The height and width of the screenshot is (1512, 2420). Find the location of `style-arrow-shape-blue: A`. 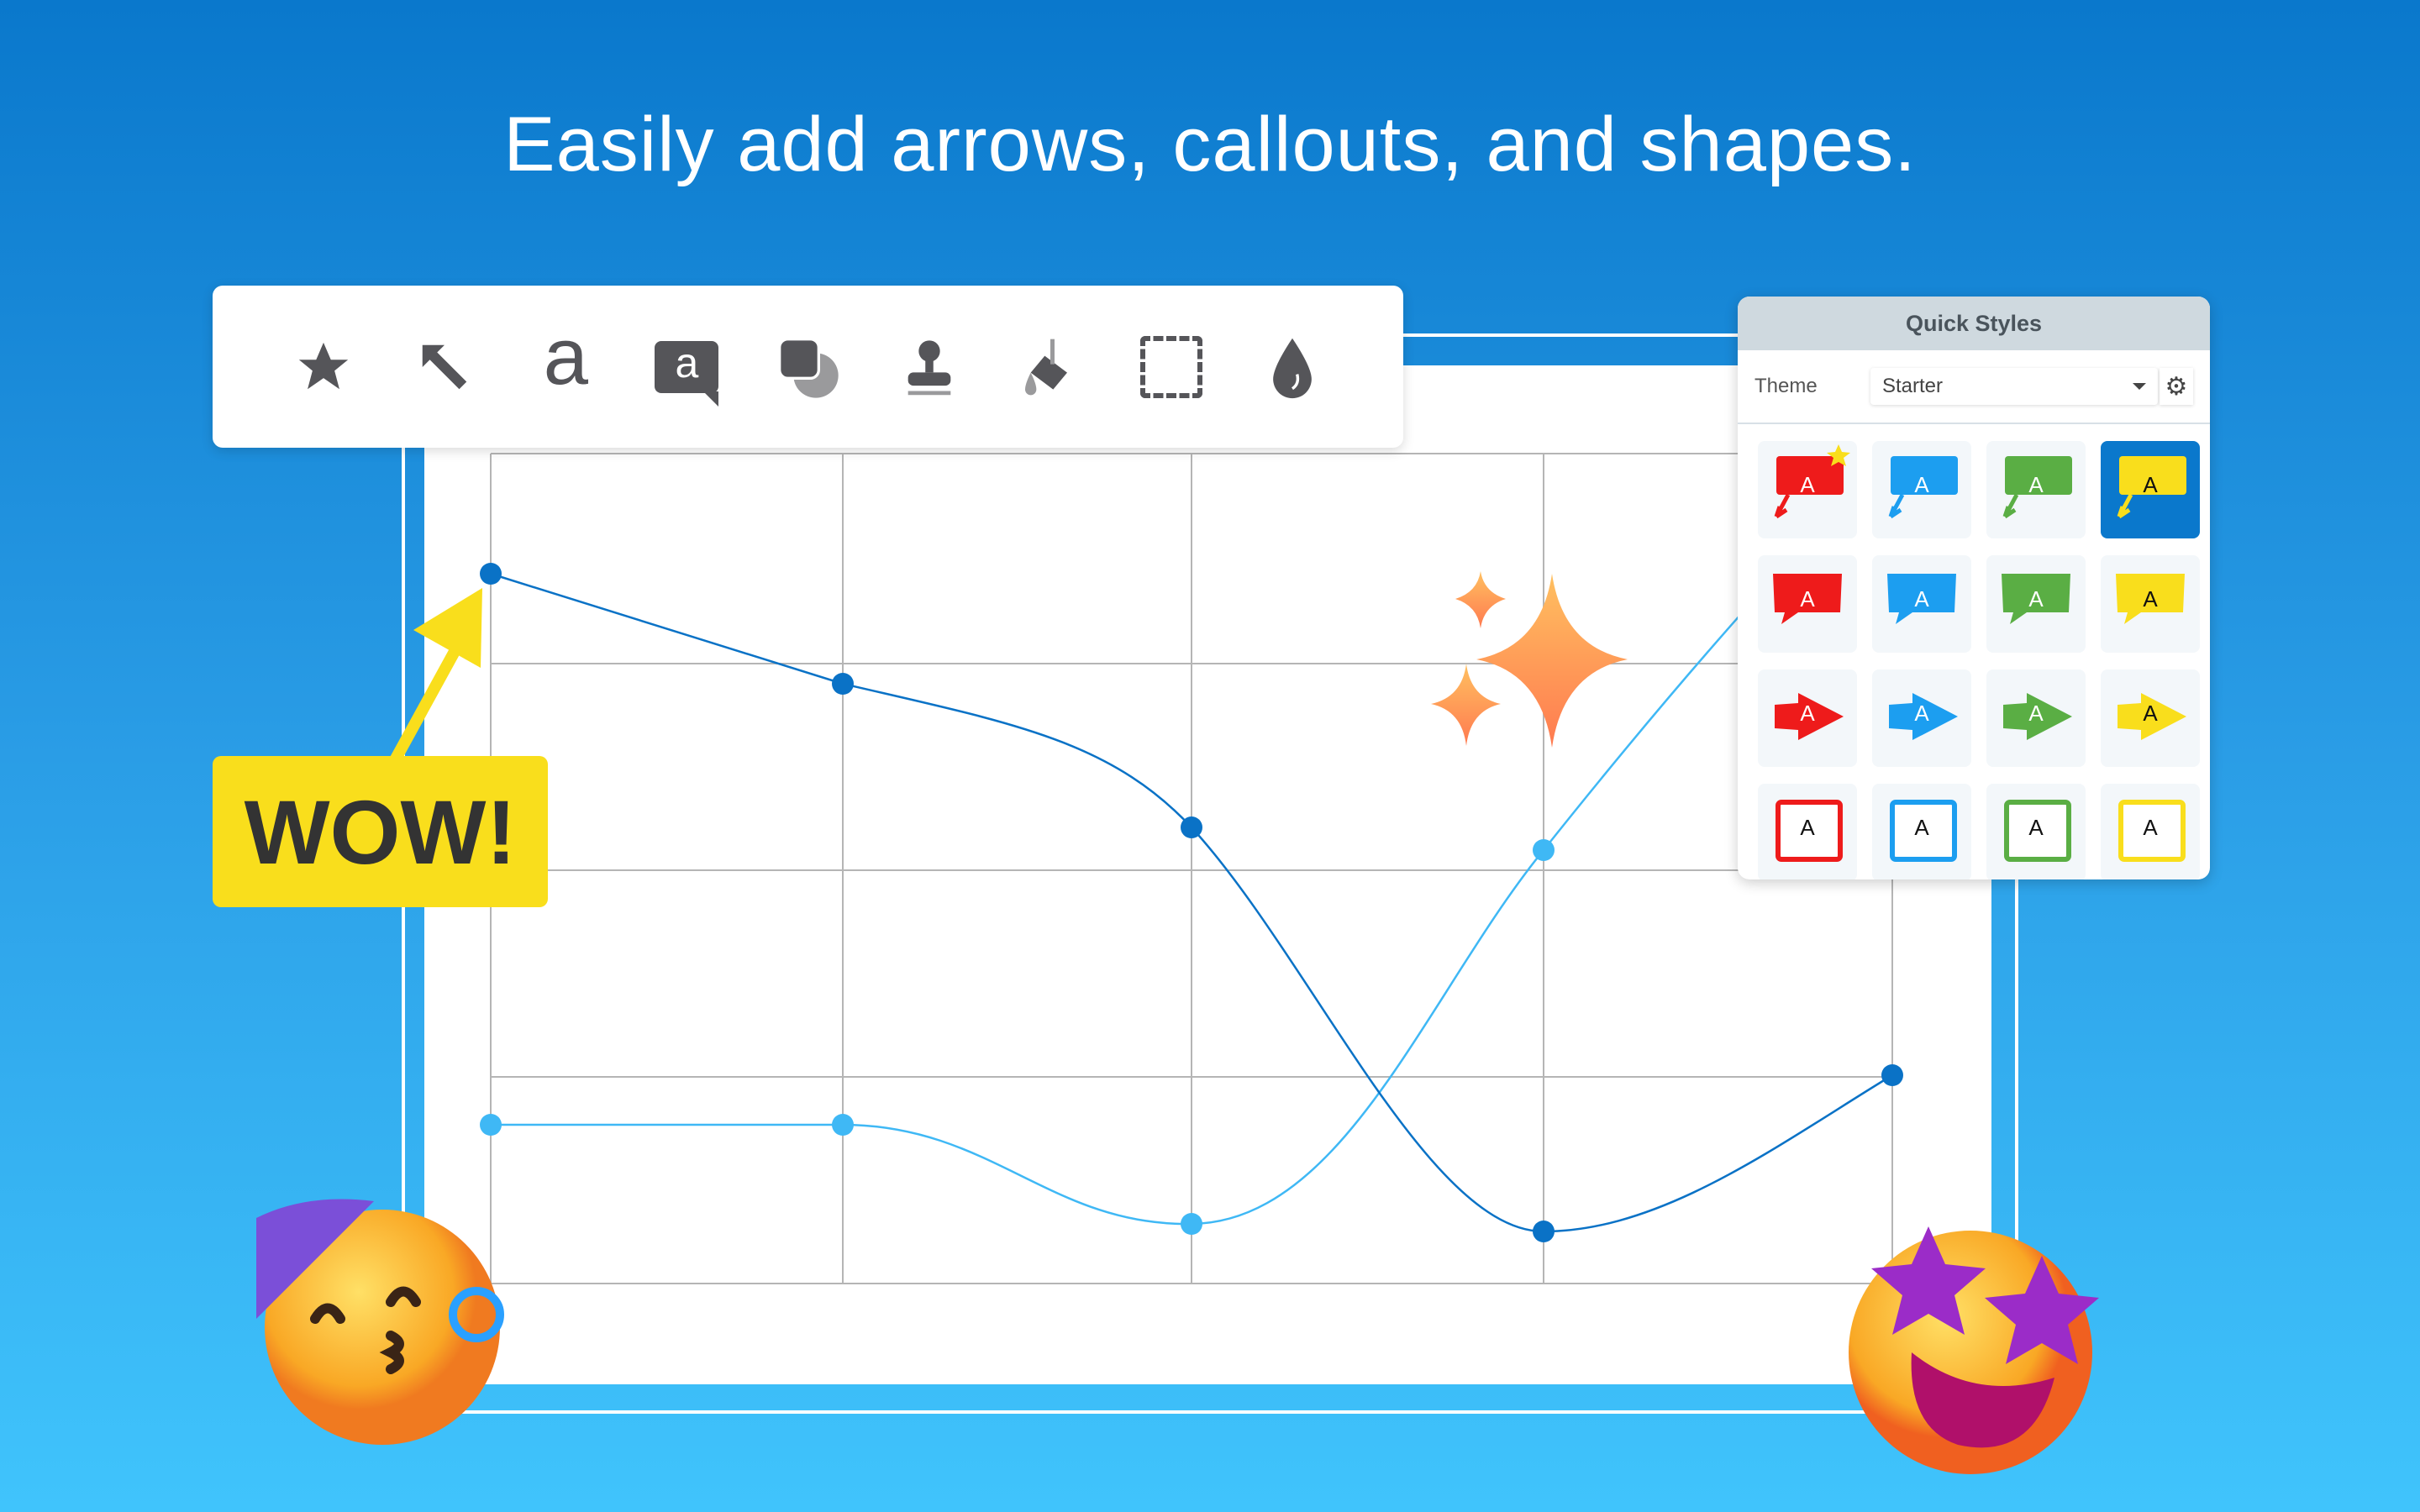

style-arrow-shape-blue: A is located at coordinates (1922, 718).